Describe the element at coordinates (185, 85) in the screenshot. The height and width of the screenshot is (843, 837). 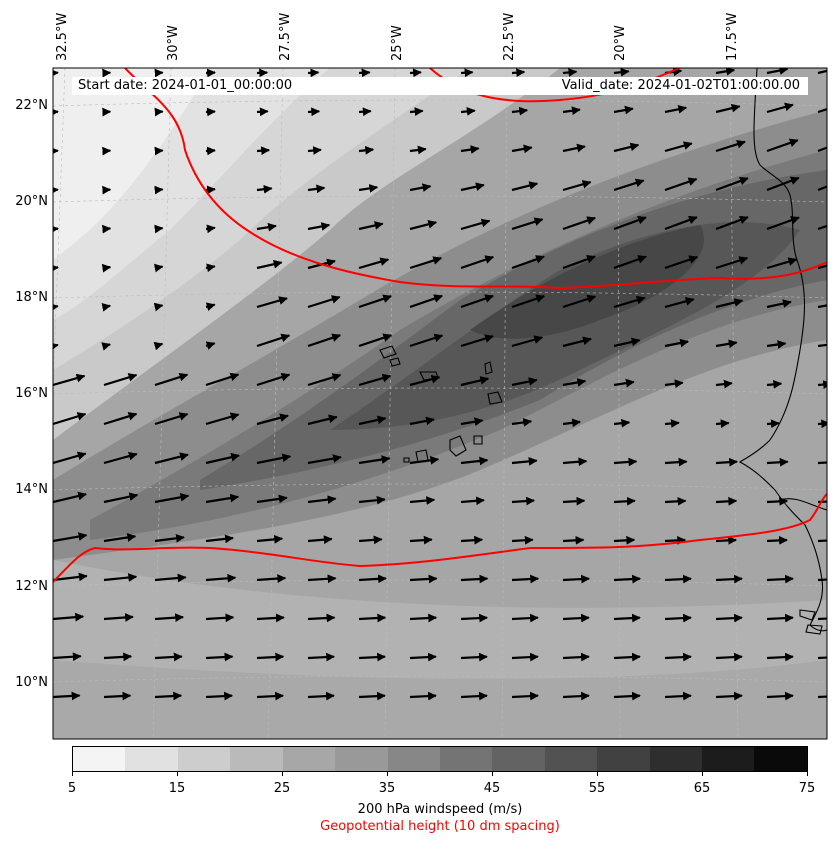
I see `start-date-label: Start date: 2024-01-01_00:00:00` at that location.